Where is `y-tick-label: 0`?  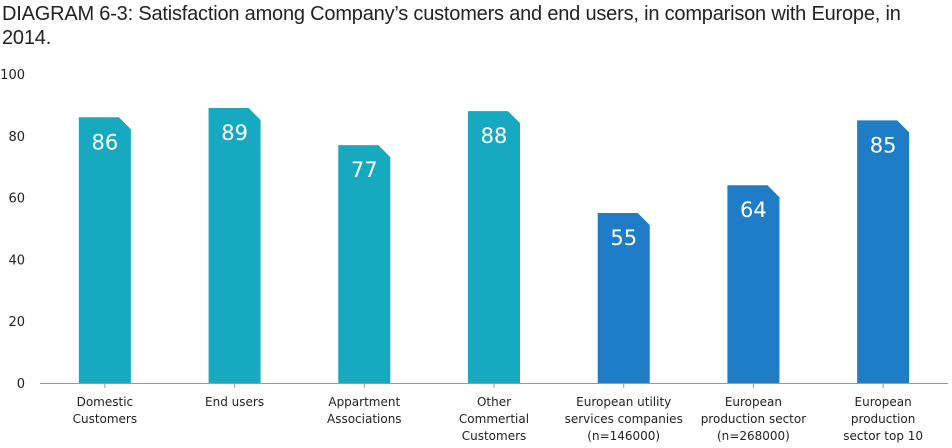
y-tick-label: 0 is located at coordinates (21, 384).